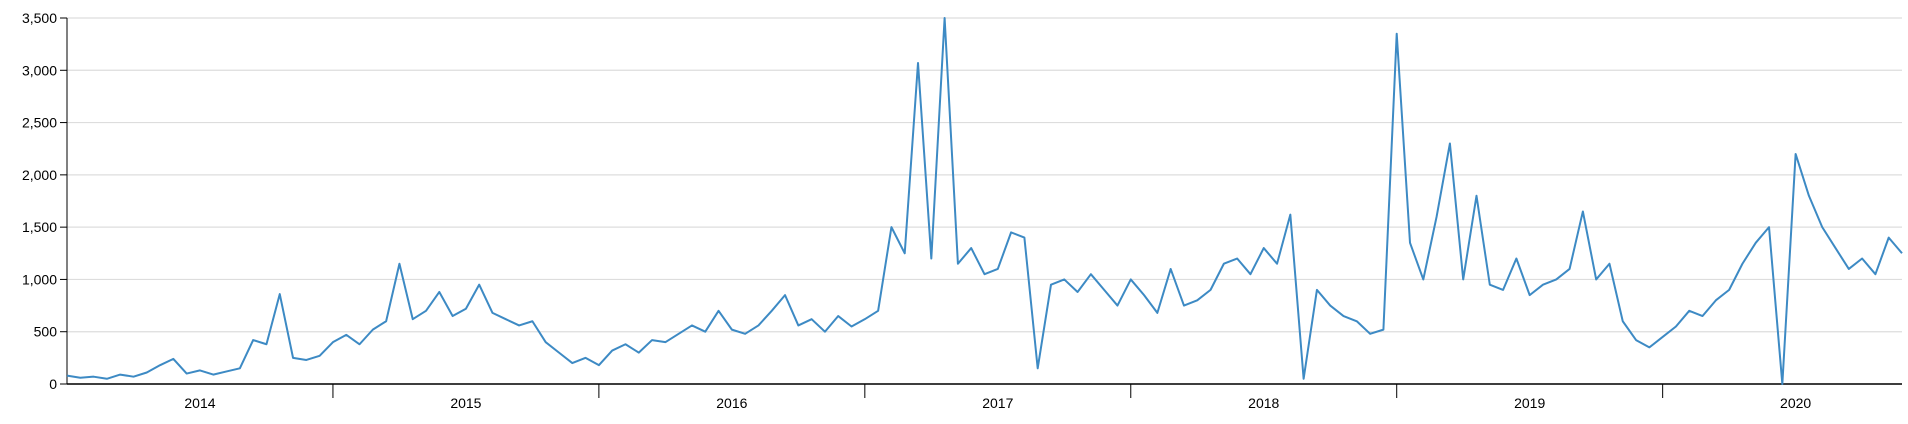  Describe the element at coordinates (39, 18) in the screenshot. I see `y-tick-label: 3,500` at that location.